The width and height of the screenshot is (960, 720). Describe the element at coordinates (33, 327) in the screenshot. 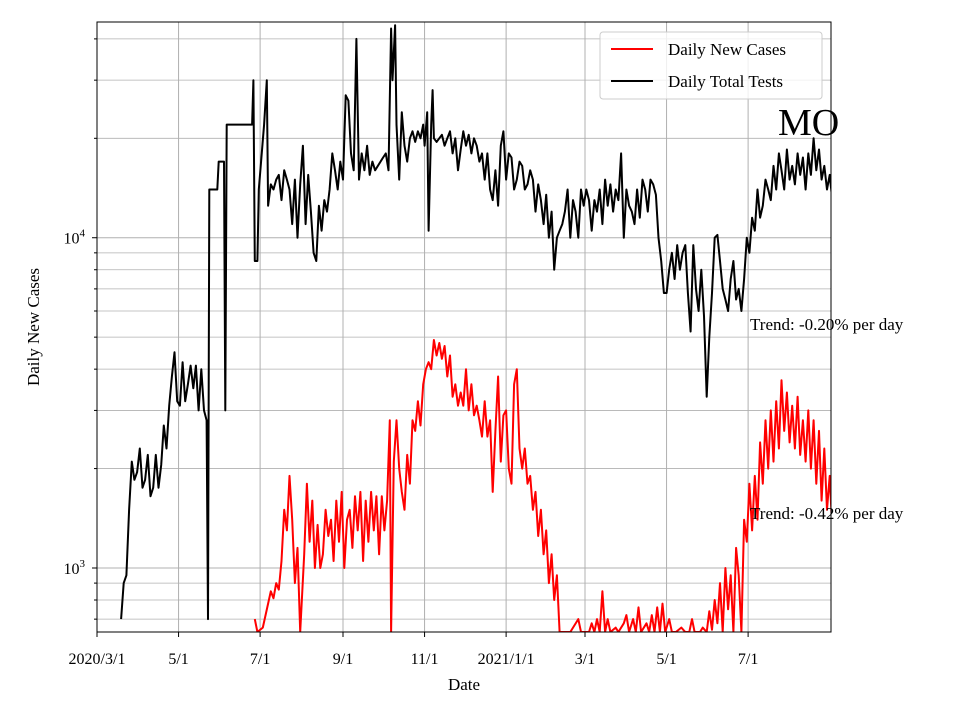

I see `y-axis-label: Daily New Cases` at that location.